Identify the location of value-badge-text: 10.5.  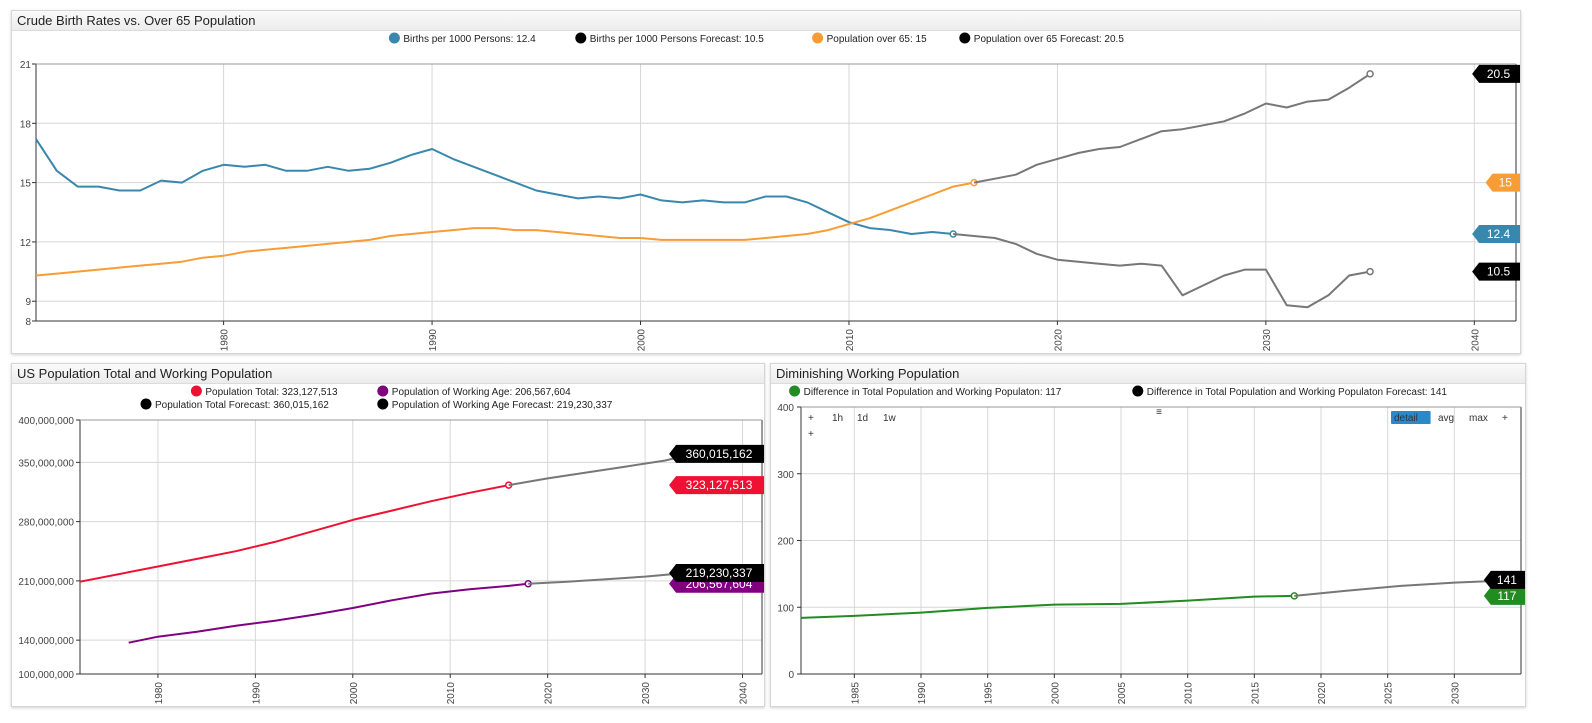
(1499, 272).